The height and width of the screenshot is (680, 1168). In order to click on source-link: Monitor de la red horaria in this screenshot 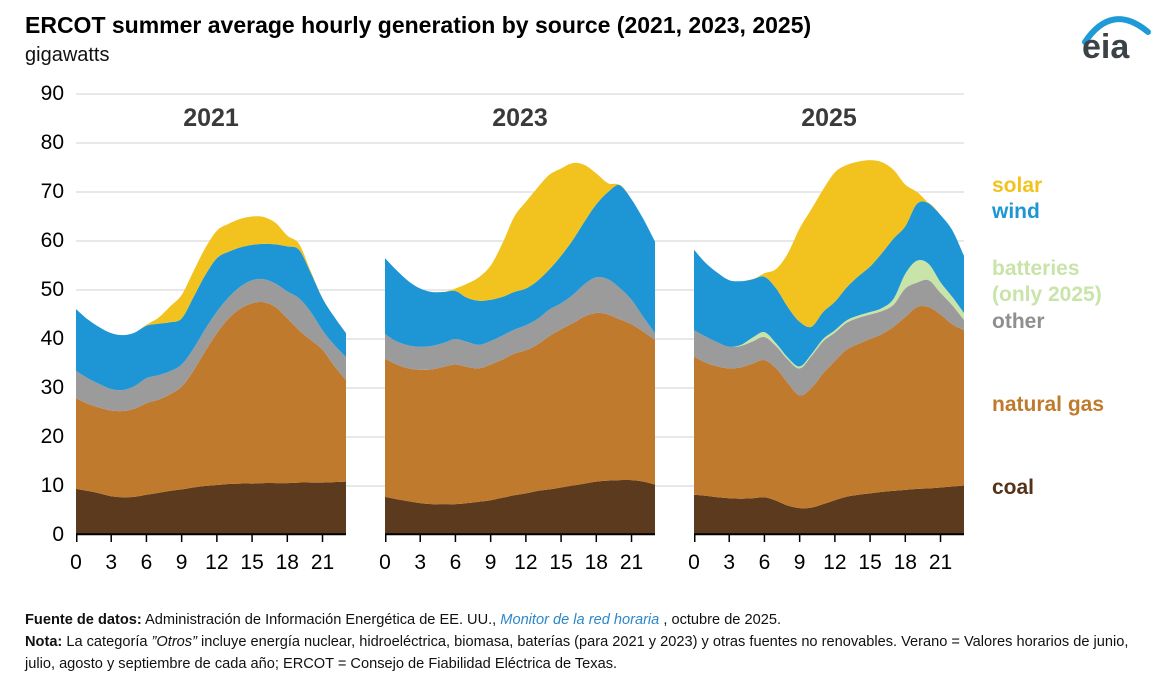, I will do `click(580, 620)`.